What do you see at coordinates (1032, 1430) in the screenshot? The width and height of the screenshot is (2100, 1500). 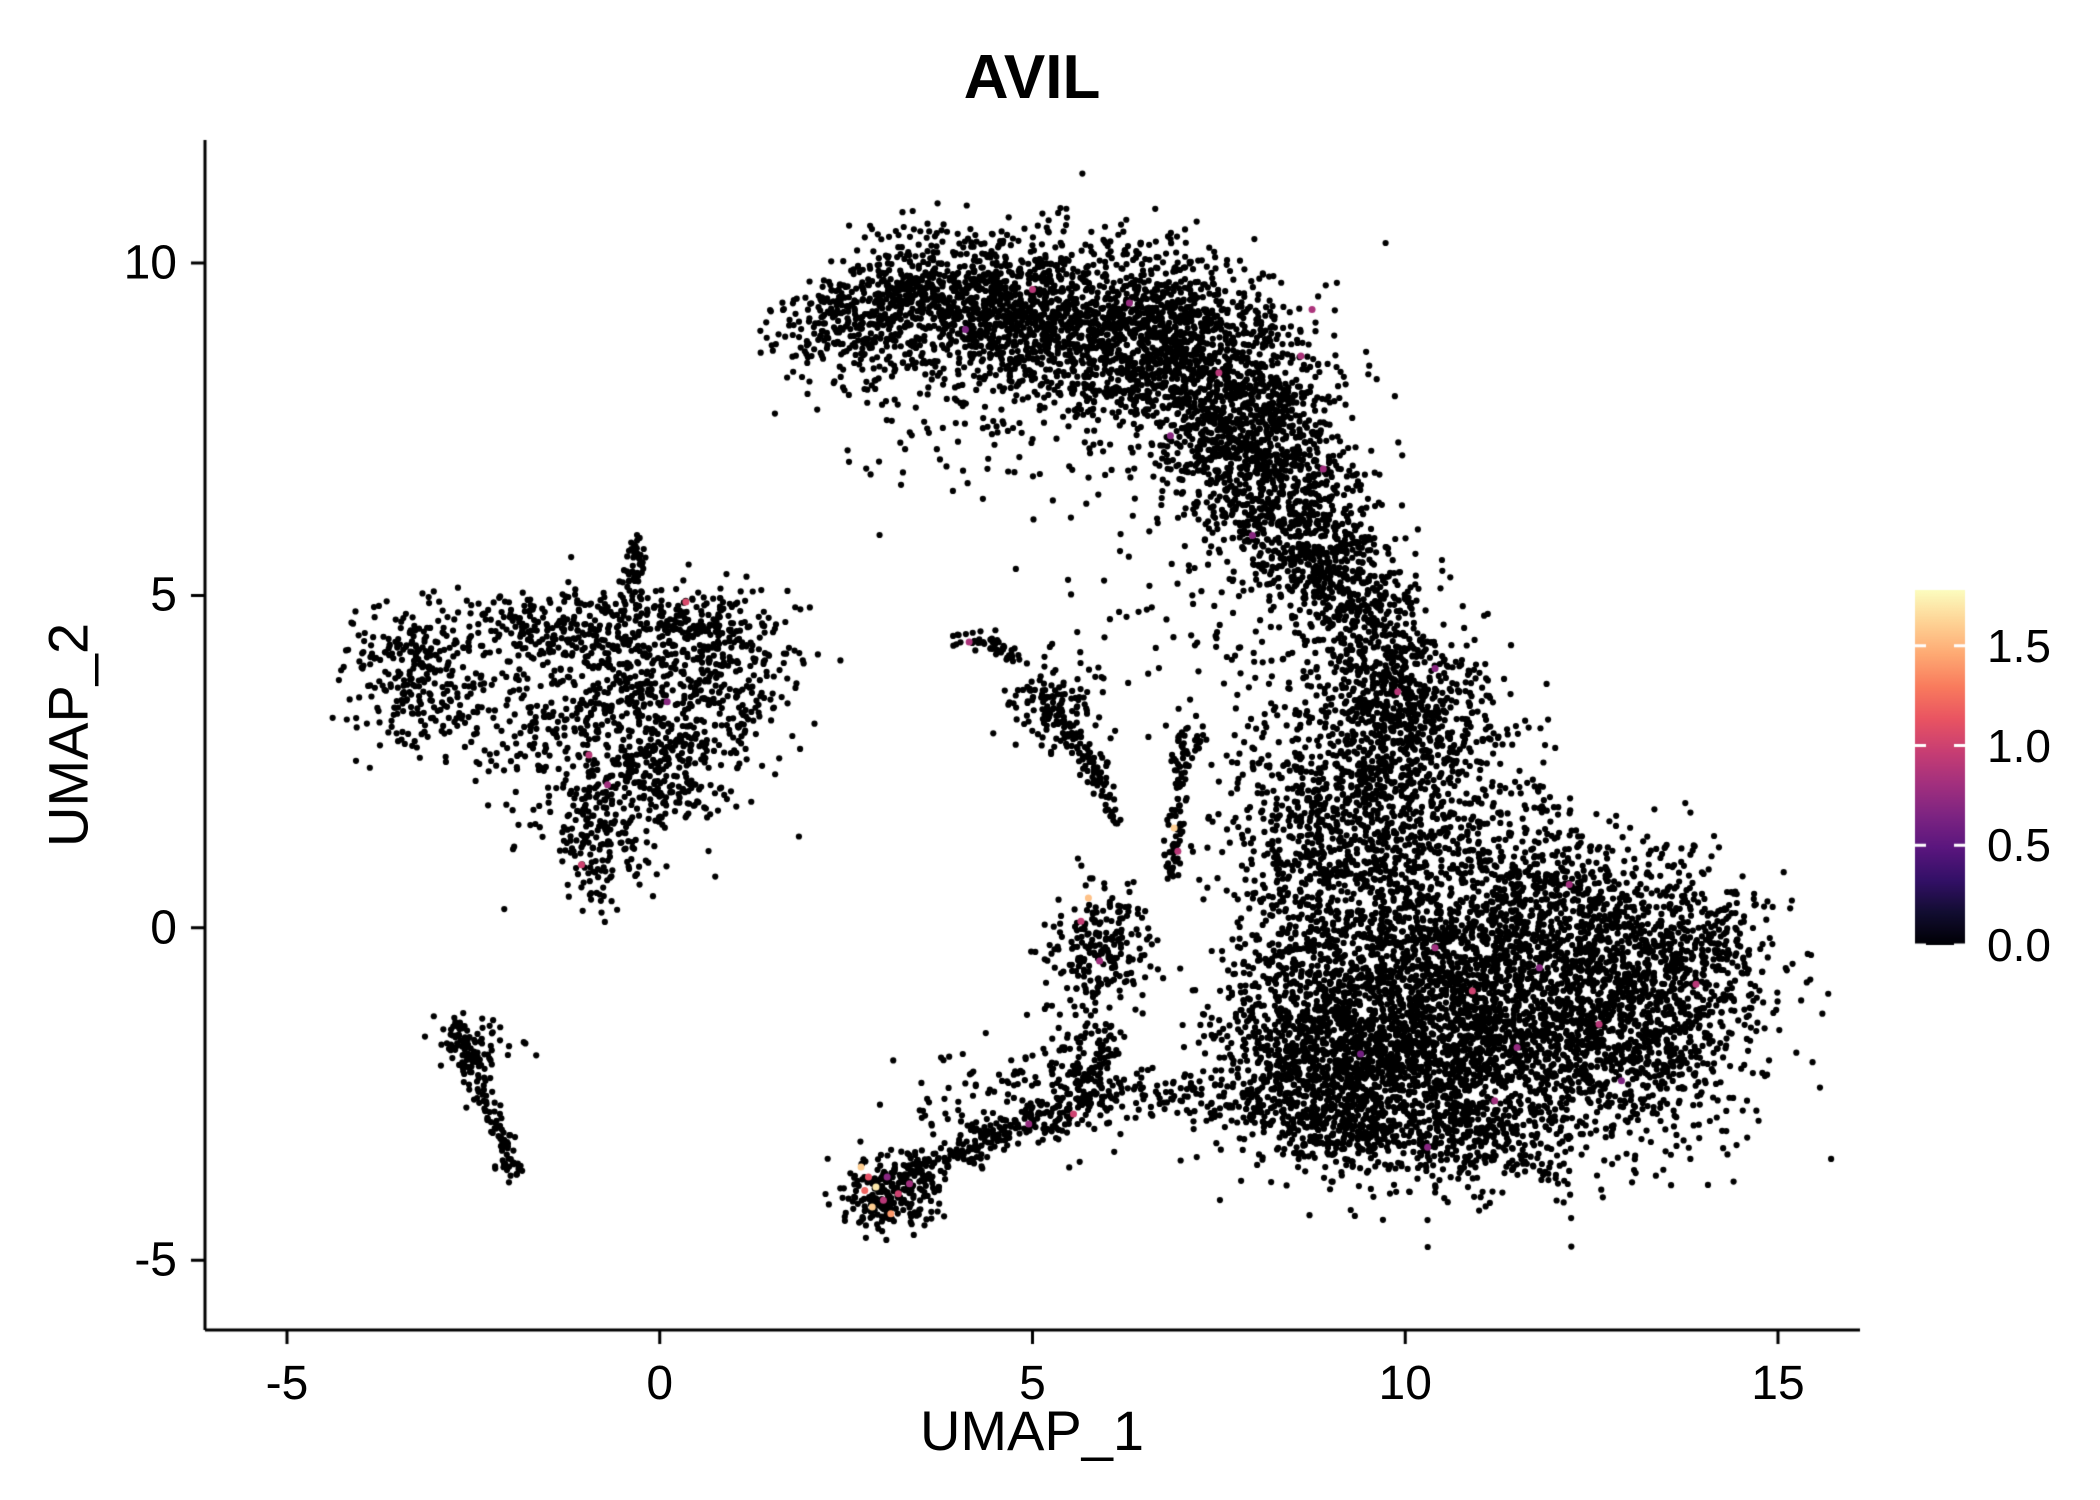 I see `x-axis-label: UMAP_1` at bounding box center [1032, 1430].